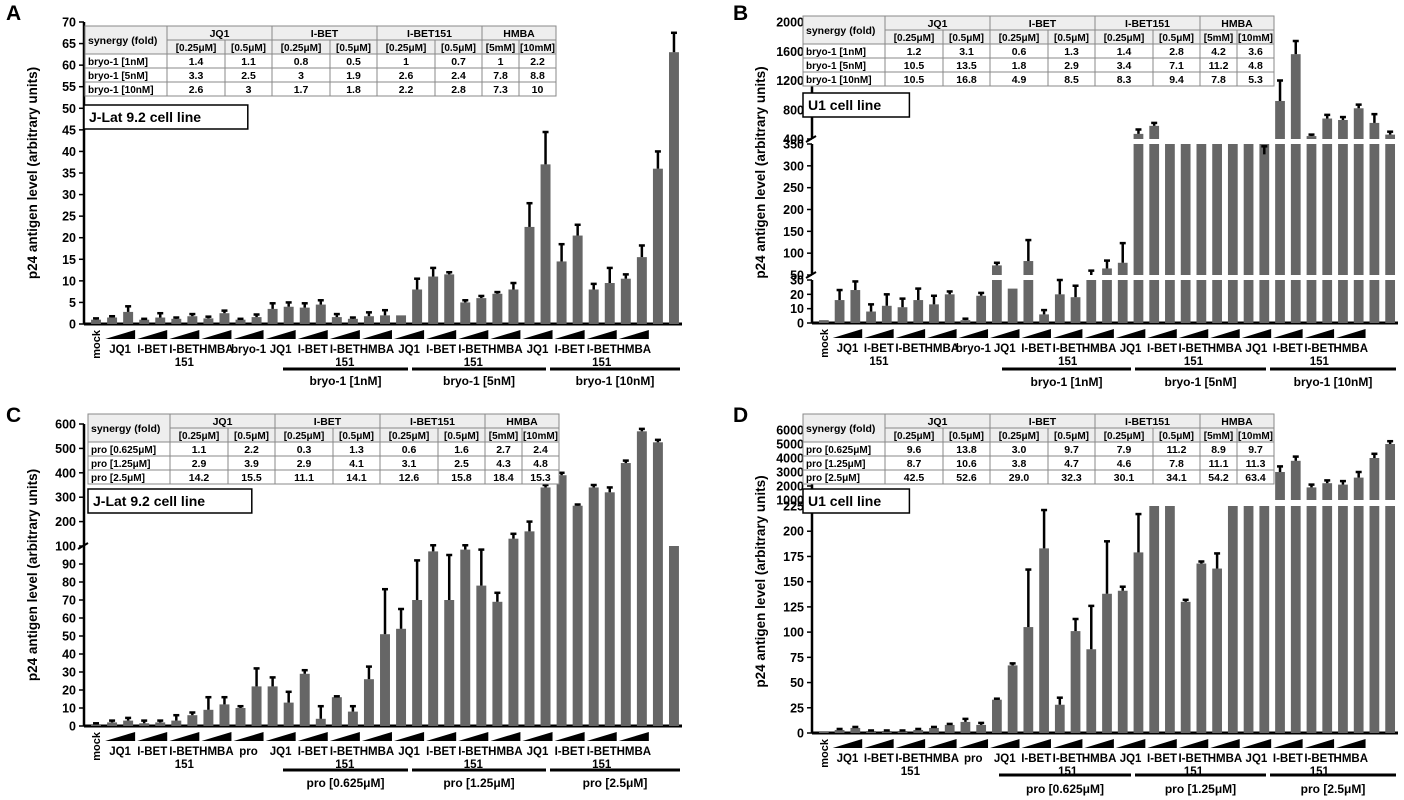 This screenshot has height=800, width=1404. I want to click on bar-upper, so click(561, 510).